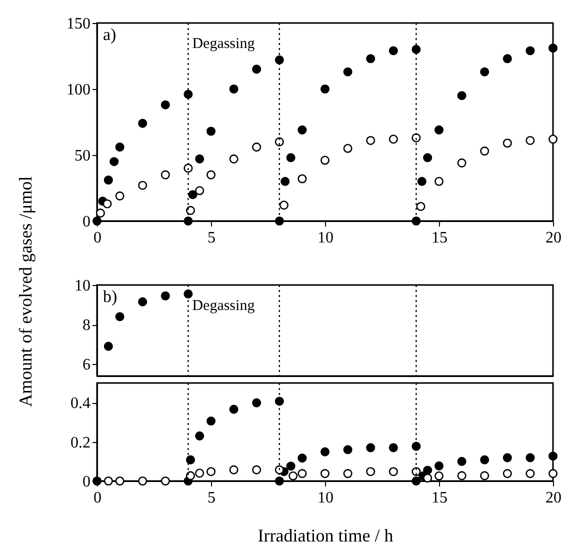 This screenshot has width=564, height=554. What do you see at coordinates (78, 90) in the screenshot?
I see `y-tick-label: 100` at bounding box center [78, 90].